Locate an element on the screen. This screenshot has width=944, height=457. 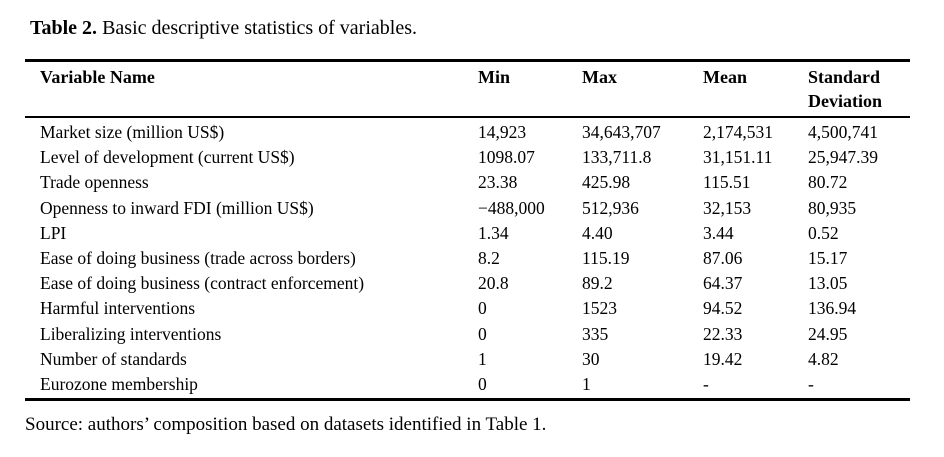
table-row: Eurozone membership 0 1 - - is located at coordinates (467, 386).